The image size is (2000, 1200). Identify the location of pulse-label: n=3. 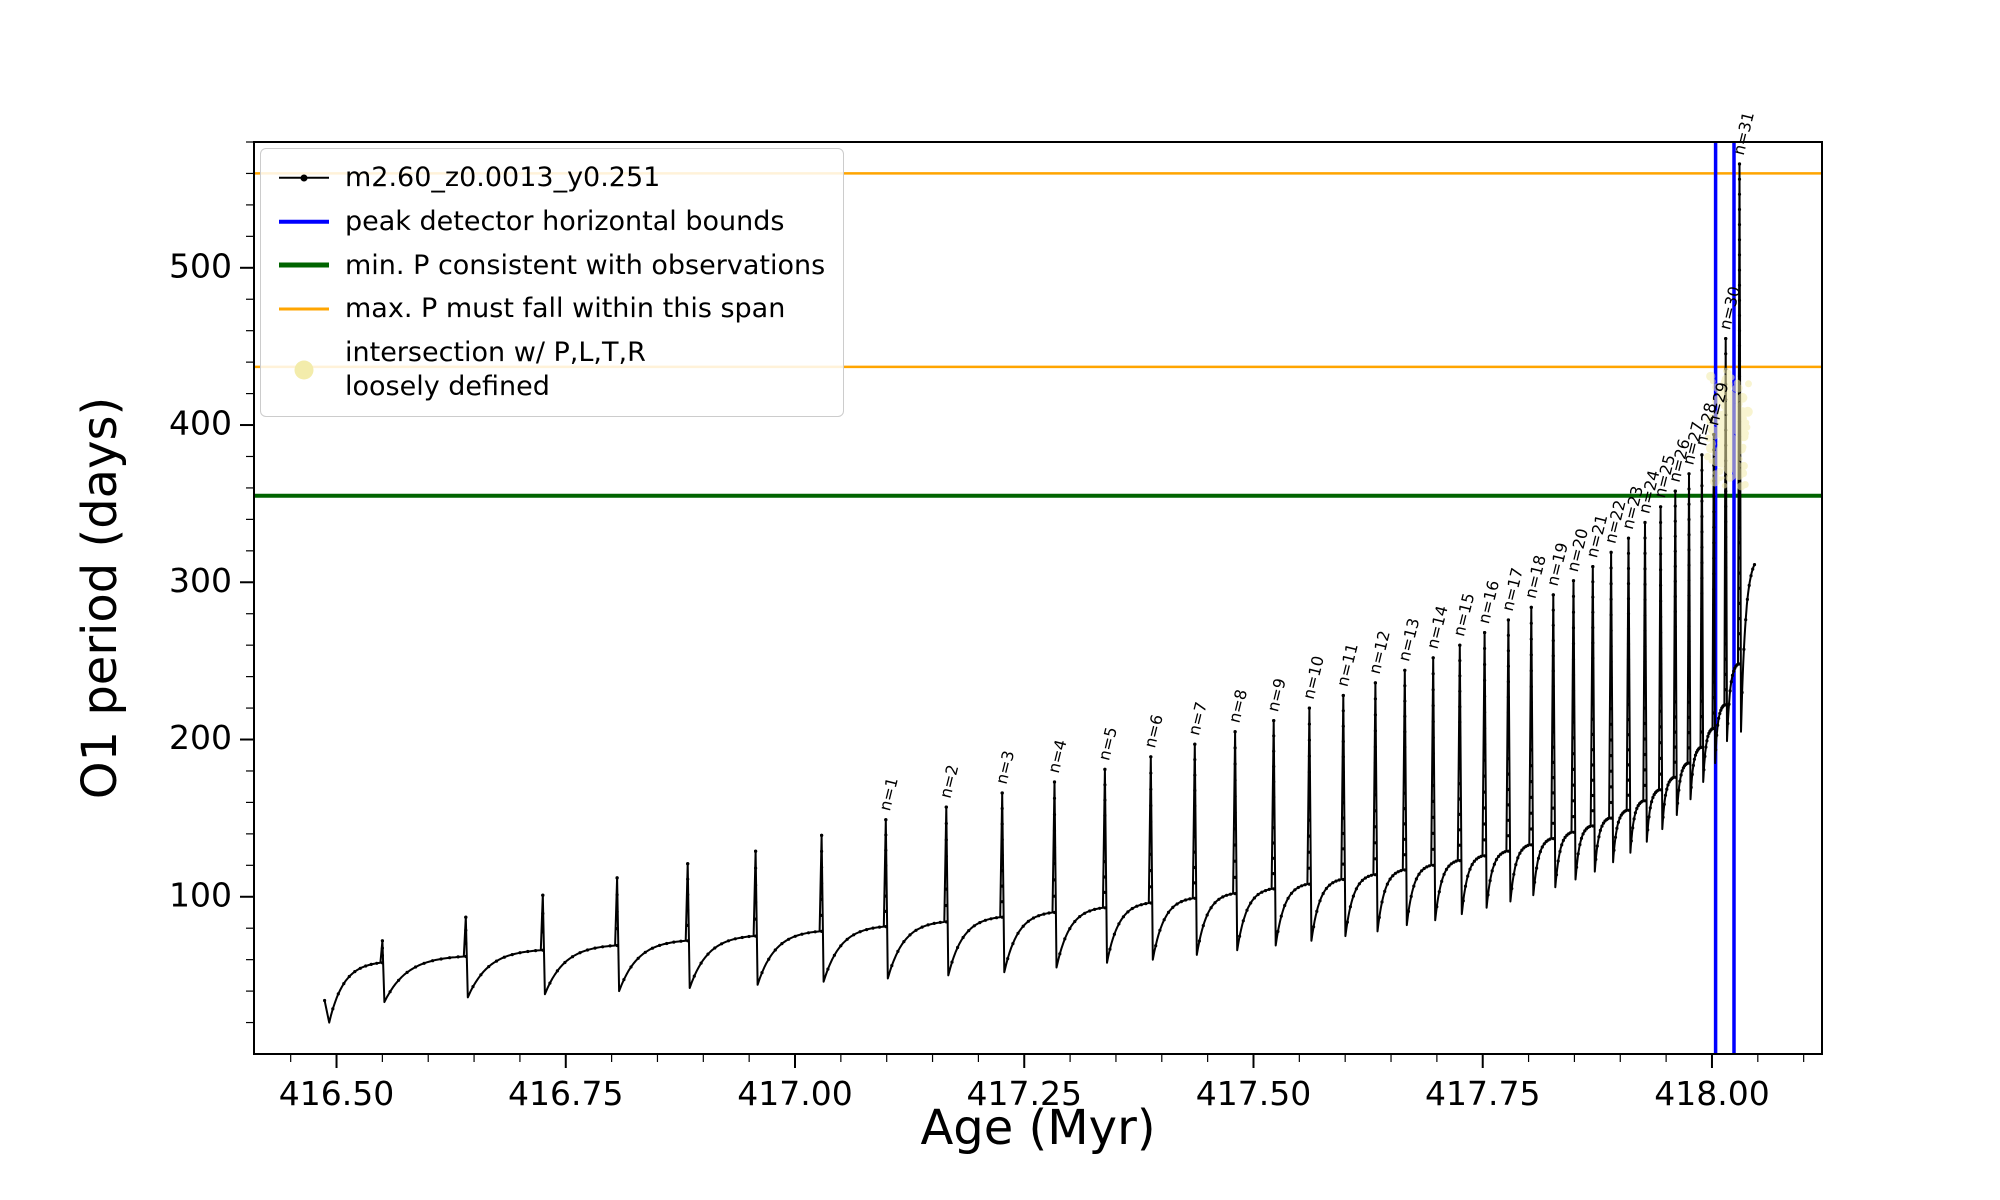
(1005, 767).